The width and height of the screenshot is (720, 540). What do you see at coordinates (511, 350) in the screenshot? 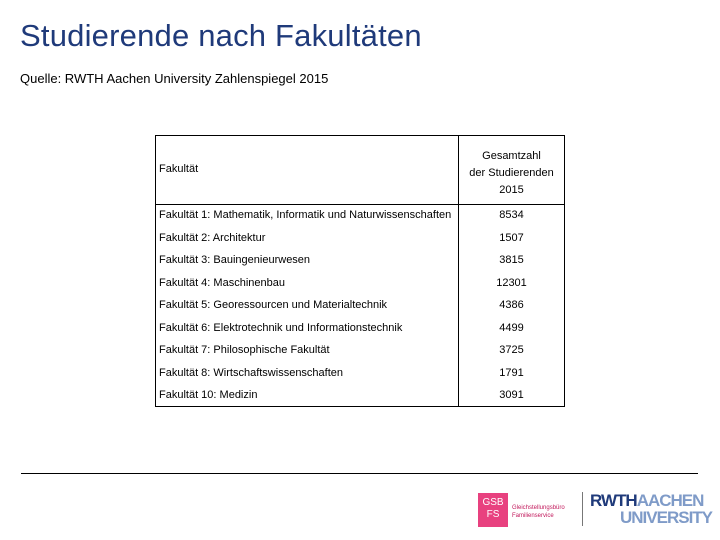
I see `student-count: 3725` at bounding box center [511, 350].